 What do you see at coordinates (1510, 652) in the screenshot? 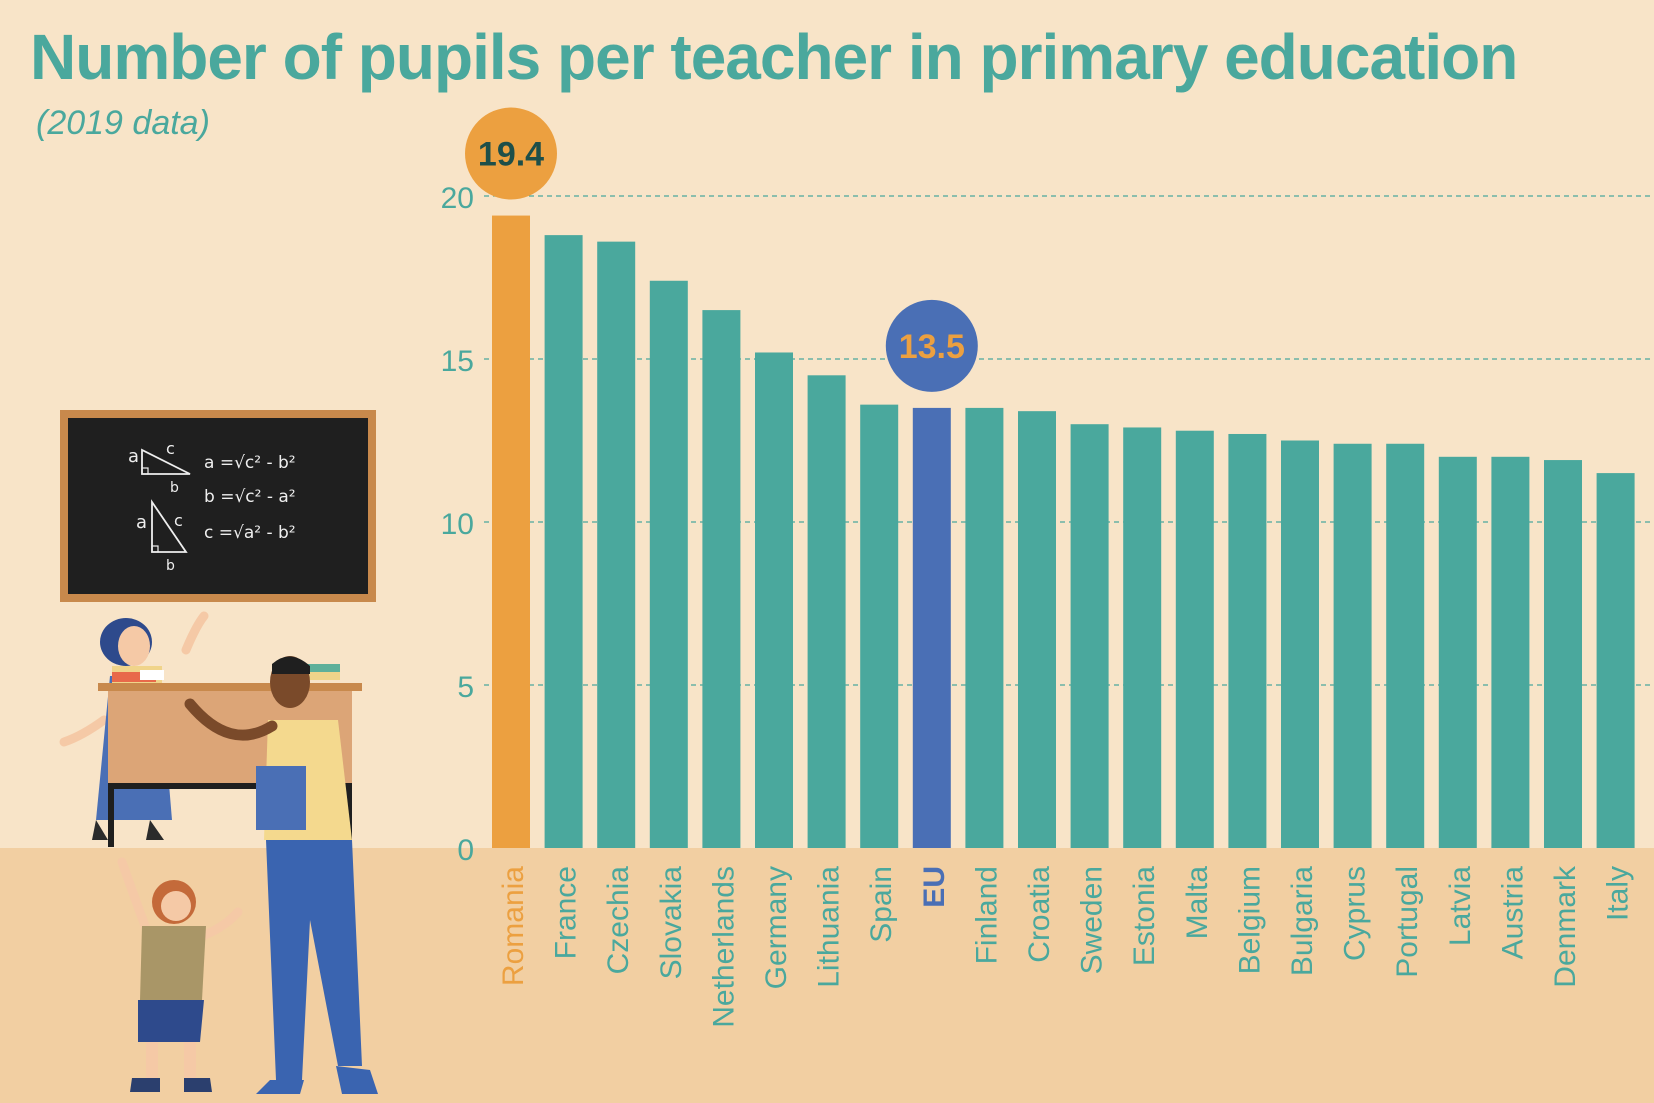
I see `bar-austria` at bounding box center [1510, 652].